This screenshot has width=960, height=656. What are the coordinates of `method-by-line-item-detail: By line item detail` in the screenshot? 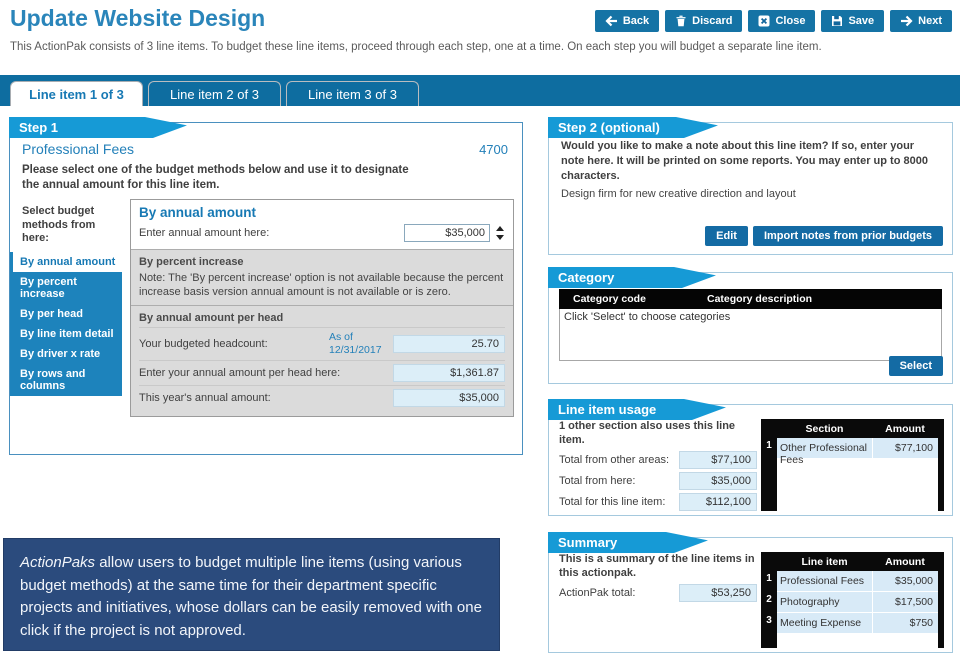 It's located at (67, 334).